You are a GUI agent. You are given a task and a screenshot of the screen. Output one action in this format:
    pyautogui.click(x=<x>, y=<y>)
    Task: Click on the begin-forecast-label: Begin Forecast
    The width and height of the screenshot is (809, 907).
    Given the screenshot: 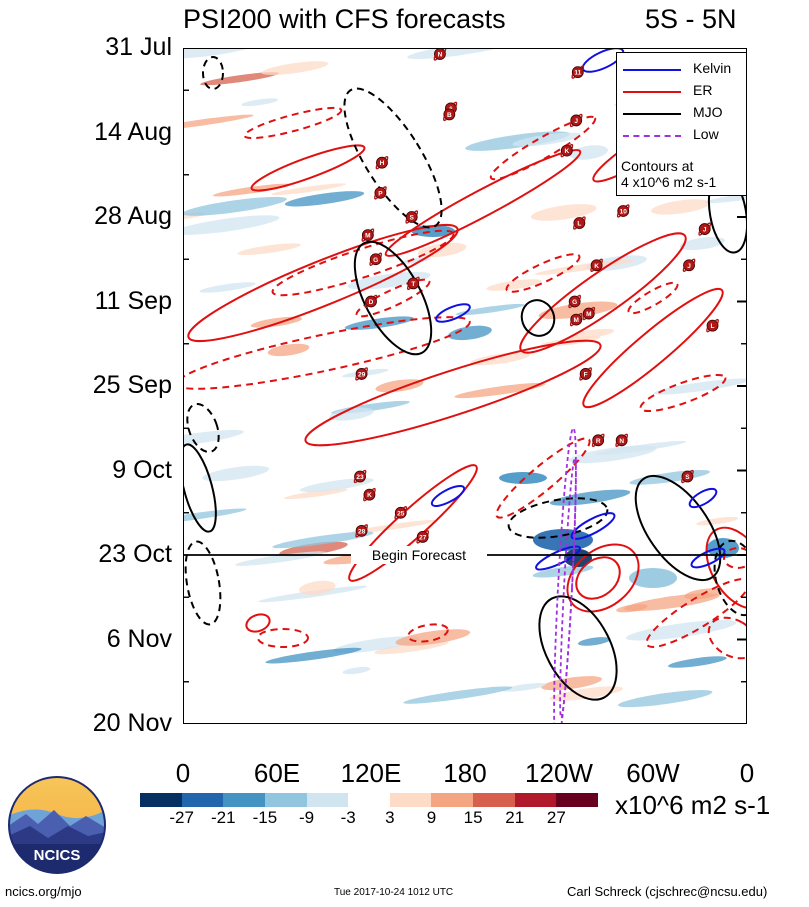 What is the action you would take?
    pyautogui.click(x=419, y=555)
    